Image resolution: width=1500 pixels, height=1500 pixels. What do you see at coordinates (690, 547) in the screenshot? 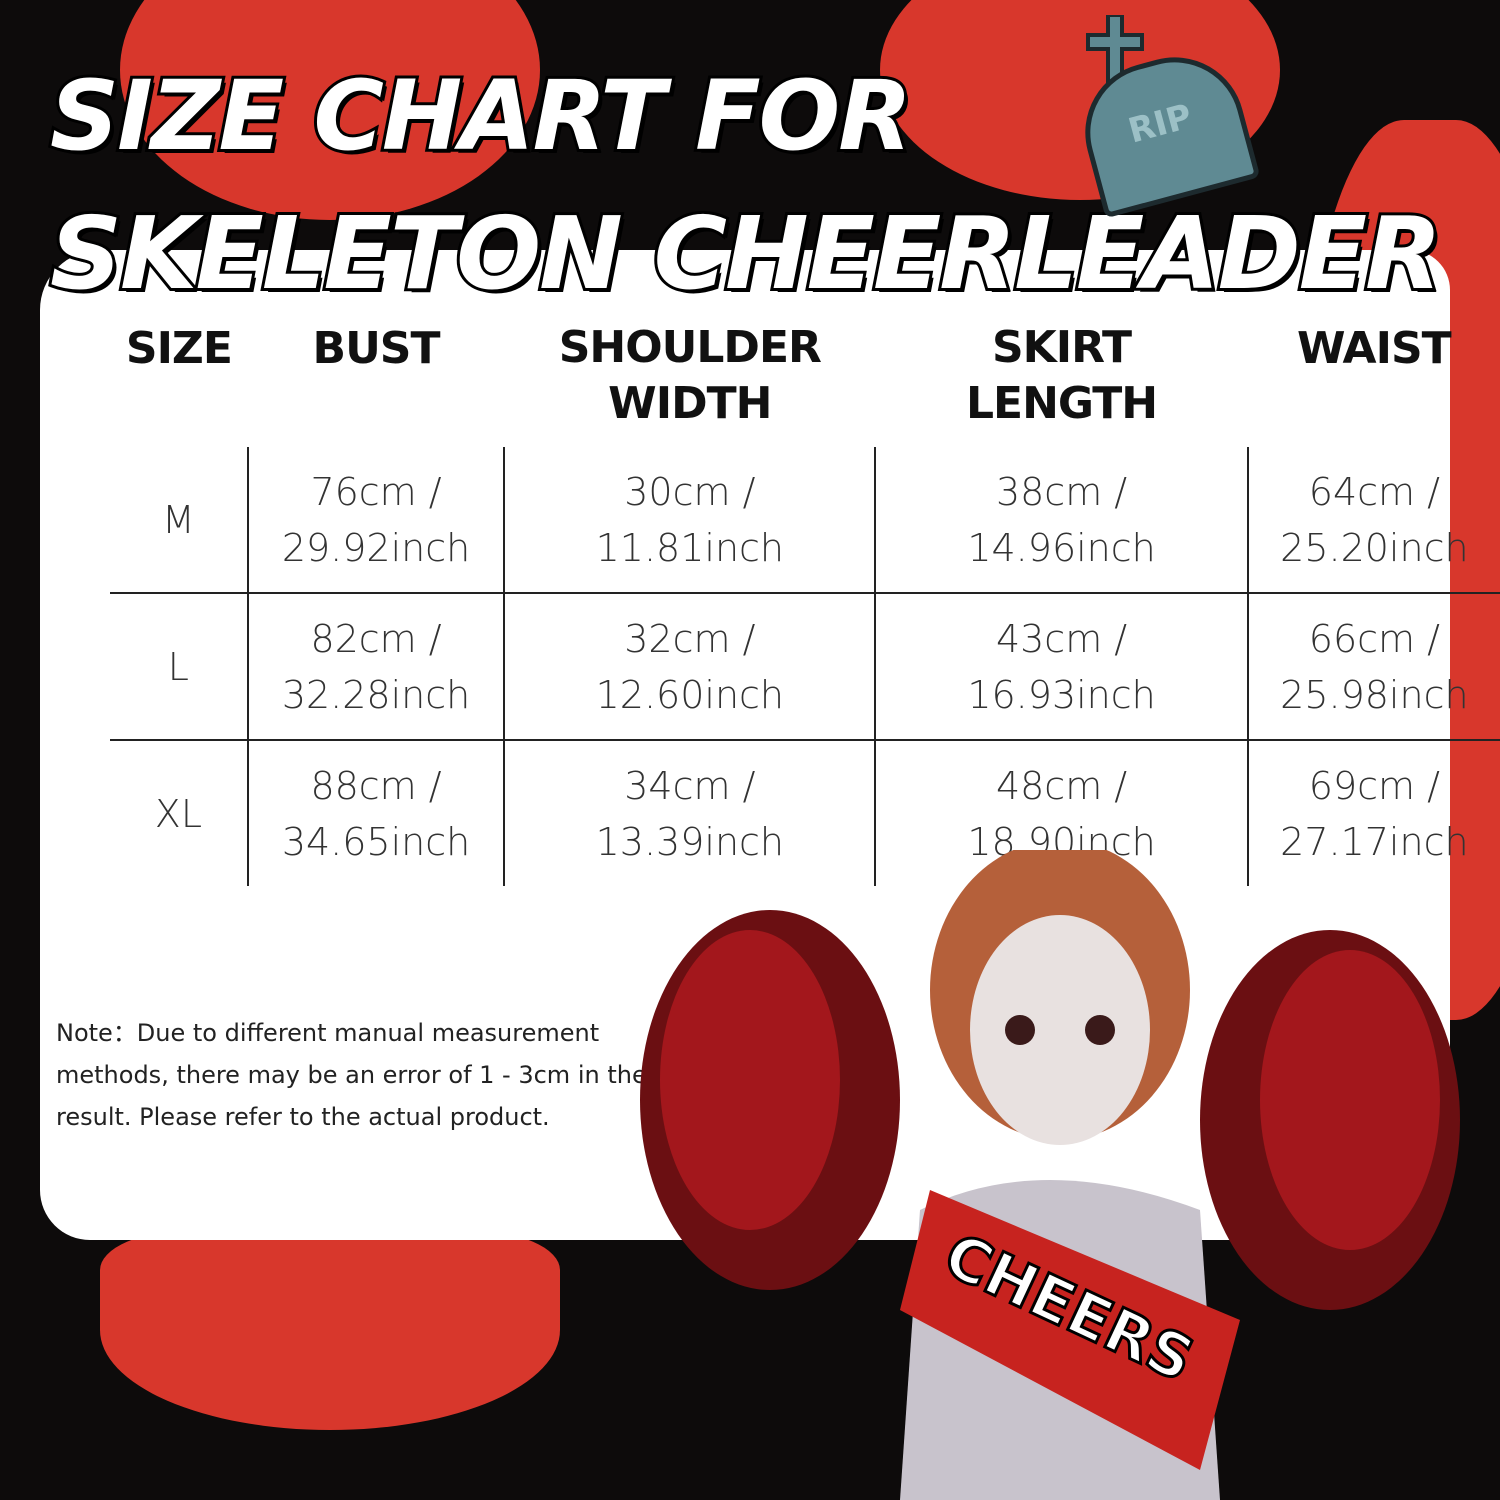
I see `inch-value: 11.81inch` at bounding box center [690, 547].